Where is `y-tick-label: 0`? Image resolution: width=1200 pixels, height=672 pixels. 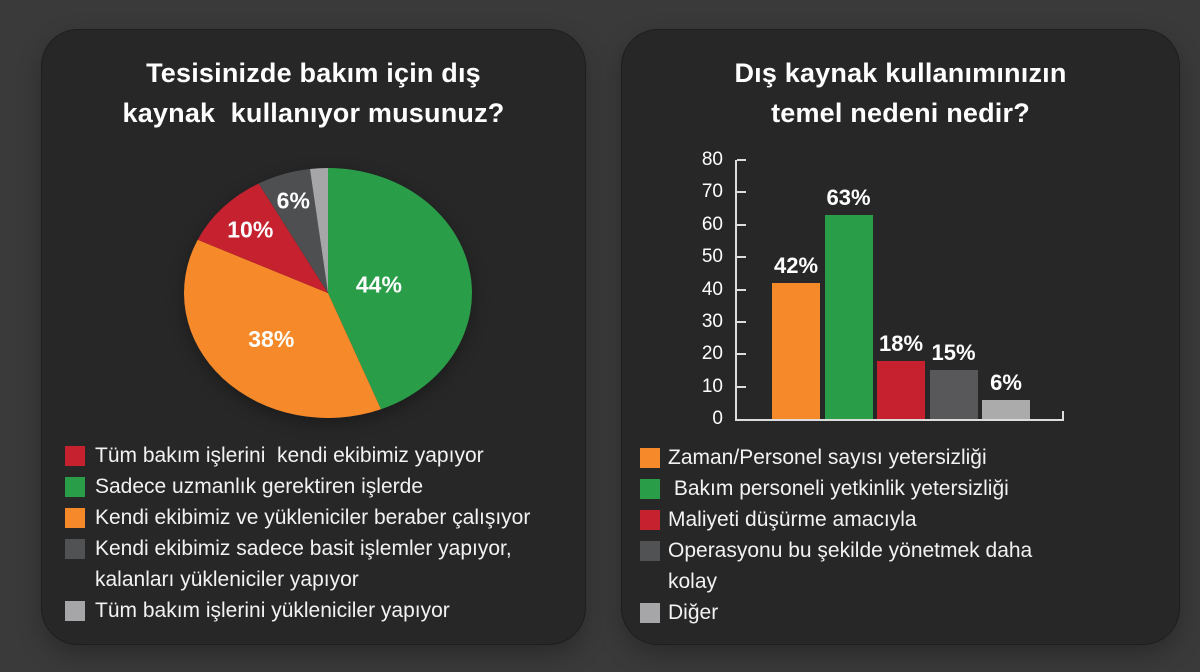 y-tick-label: 0 is located at coordinates (717, 418).